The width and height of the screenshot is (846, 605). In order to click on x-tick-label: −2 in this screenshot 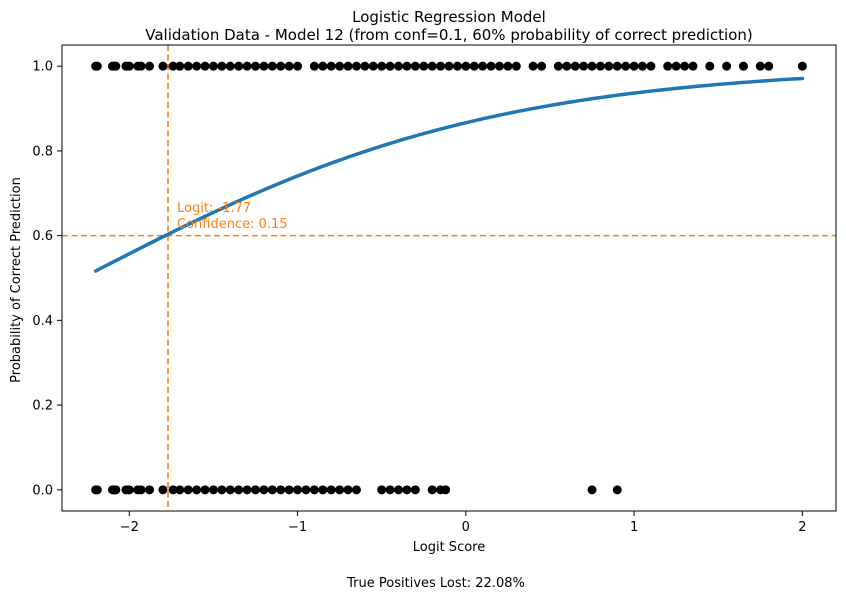, I will do `click(129, 527)`.